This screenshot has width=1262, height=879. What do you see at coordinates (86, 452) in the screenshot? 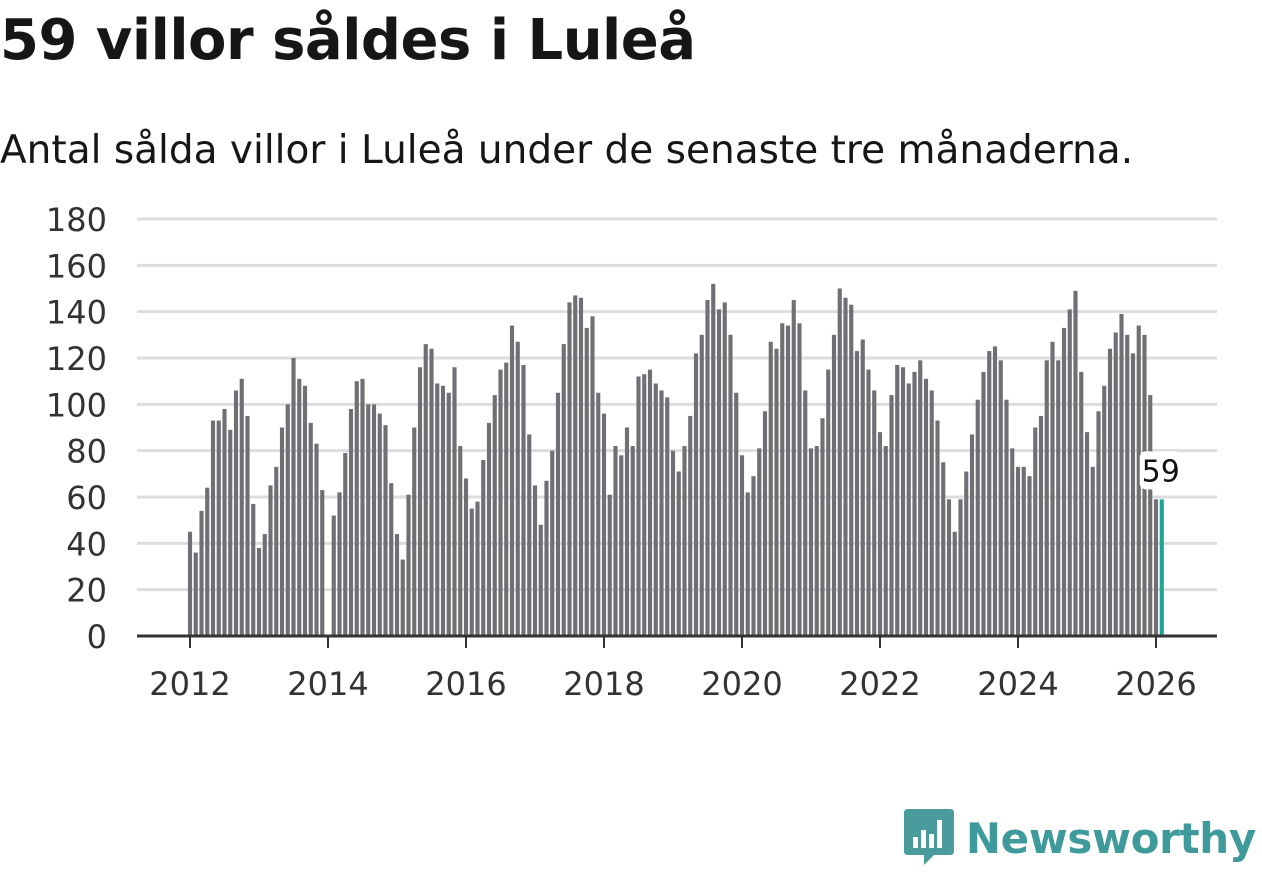
I see `y-tick-label: 80` at bounding box center [86, 452].